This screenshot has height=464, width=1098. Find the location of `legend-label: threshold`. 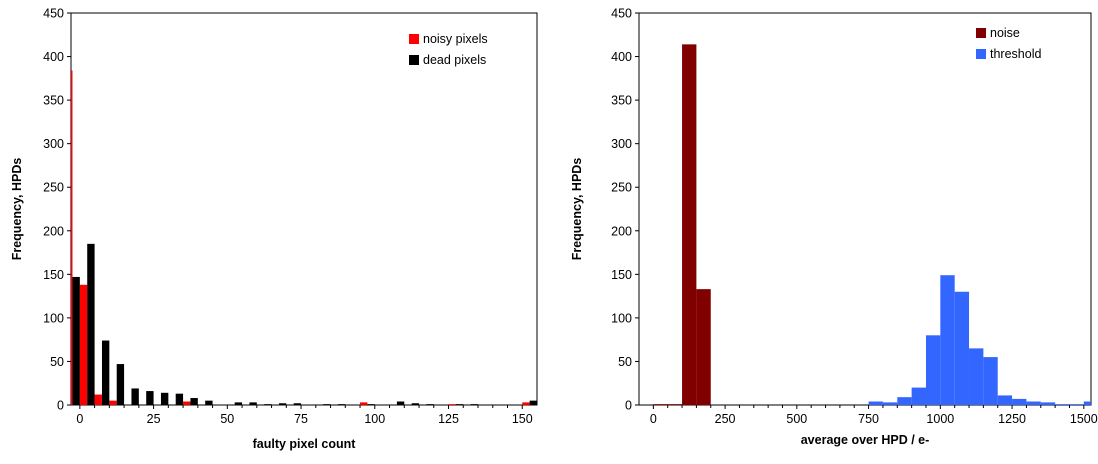

legend-label: threshold is located at coordinates (1015, 54).